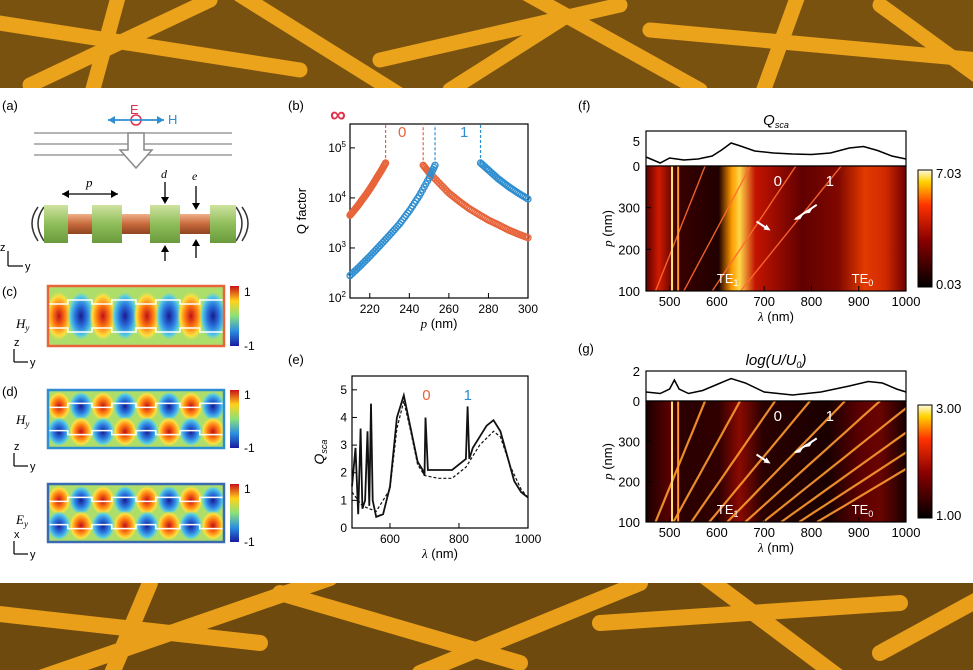  I want to click on series-solid-line, so click(440, 455).